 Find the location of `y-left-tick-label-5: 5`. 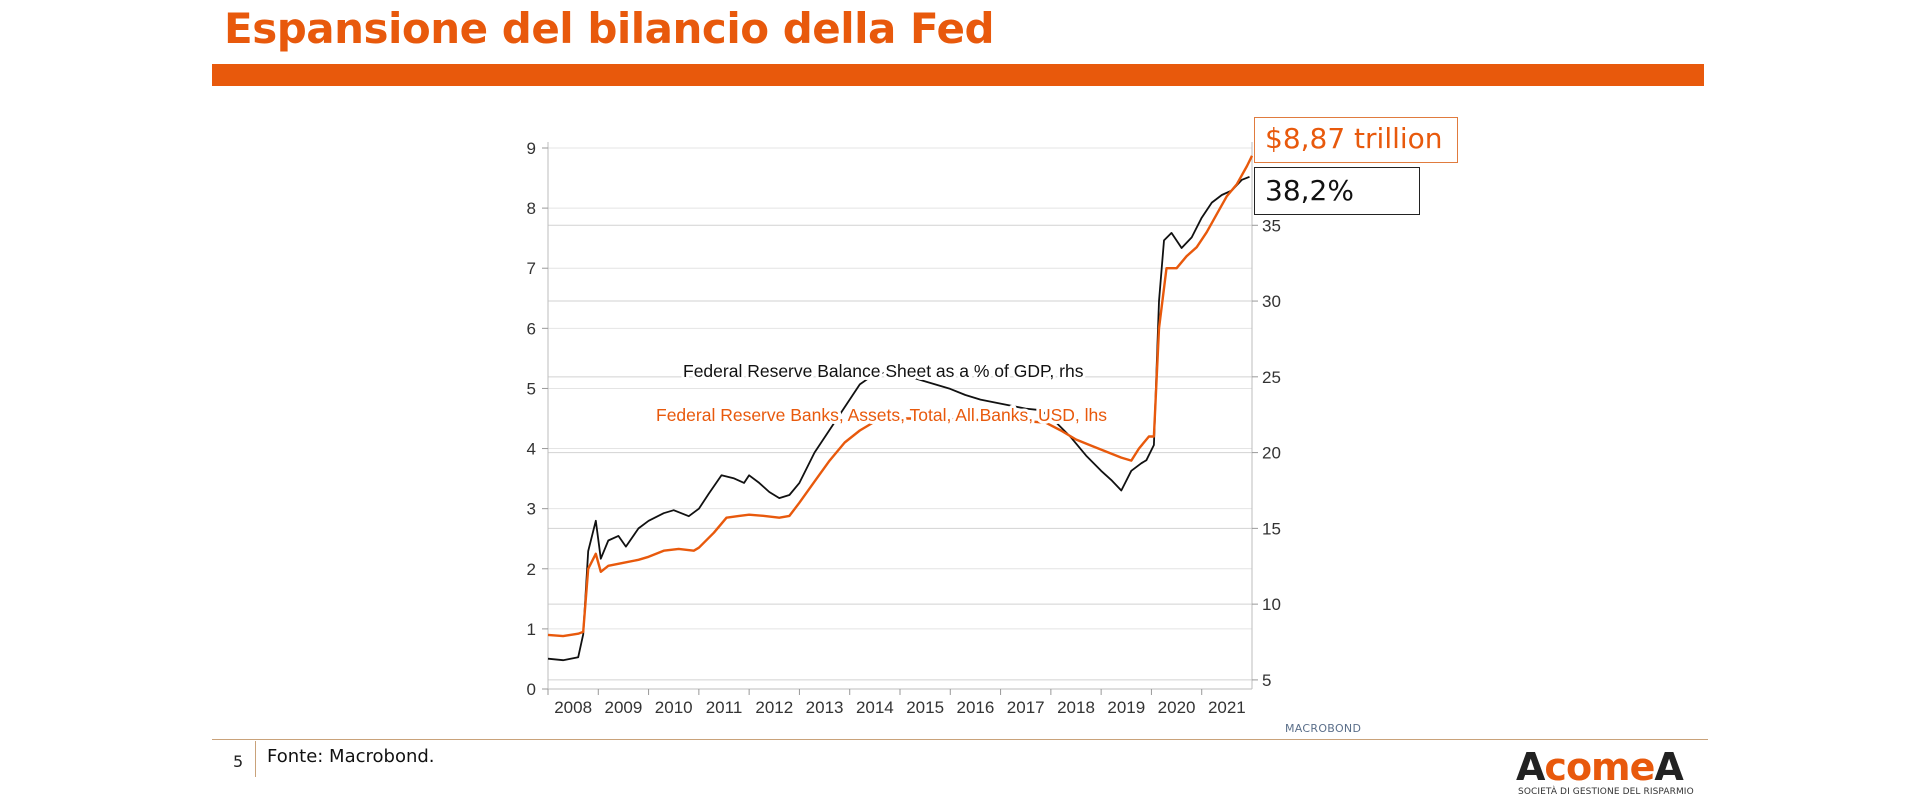

y-left-tick-label-5: 5 is located at coordinates (531, 388).